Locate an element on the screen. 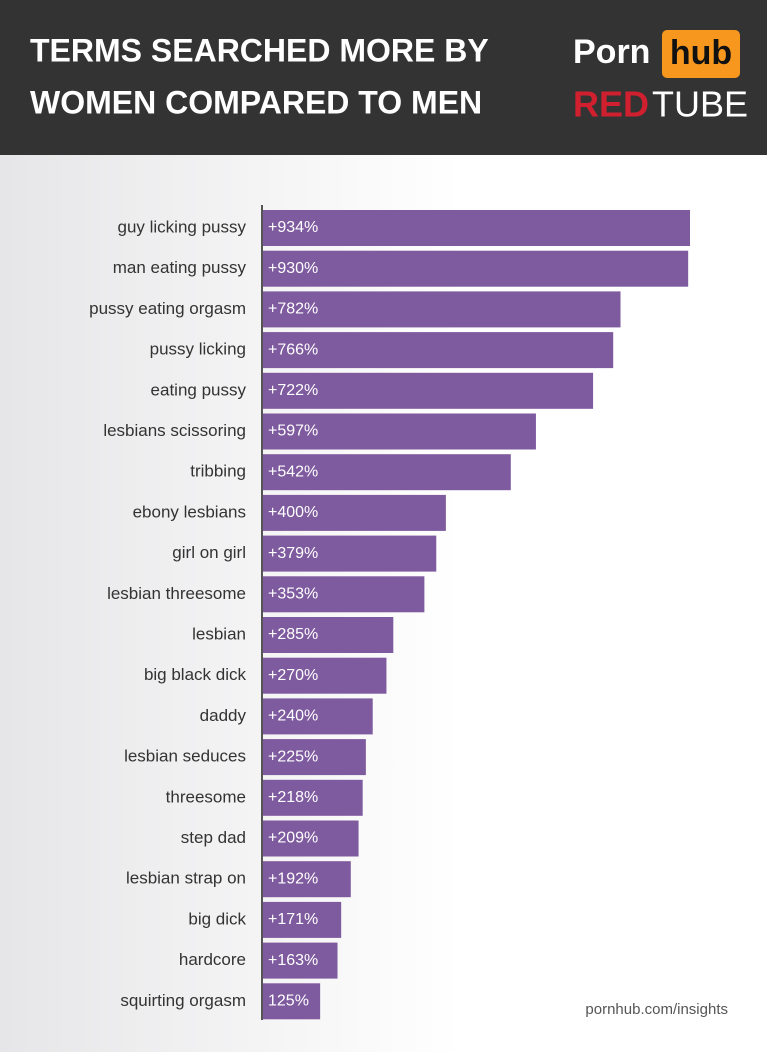 This screenshot has height=1052, width=767. value-label: +597% is located at coordinates (293, 431).